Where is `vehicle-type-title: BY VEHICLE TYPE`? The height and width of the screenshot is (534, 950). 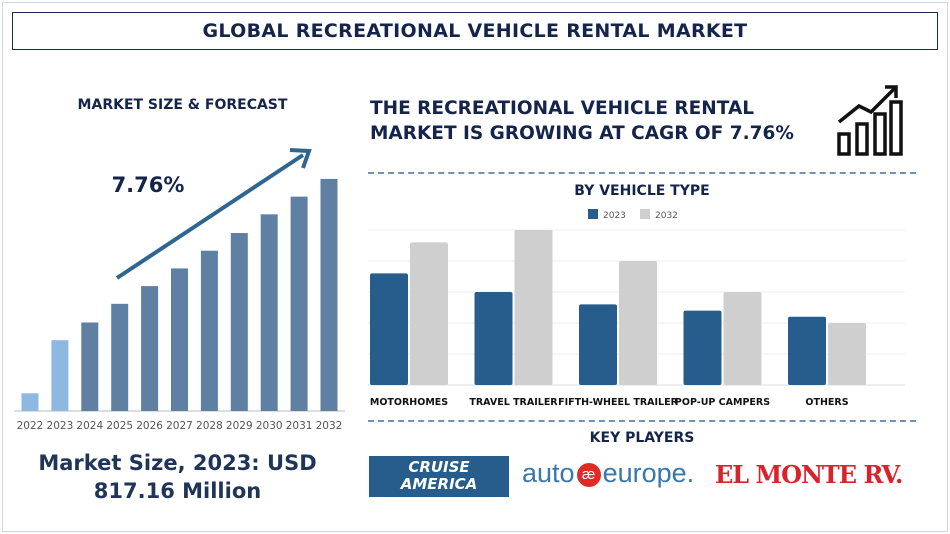 vehicle-type-title: BY VEHICLE TYPE is located at coordinates (642, 191).